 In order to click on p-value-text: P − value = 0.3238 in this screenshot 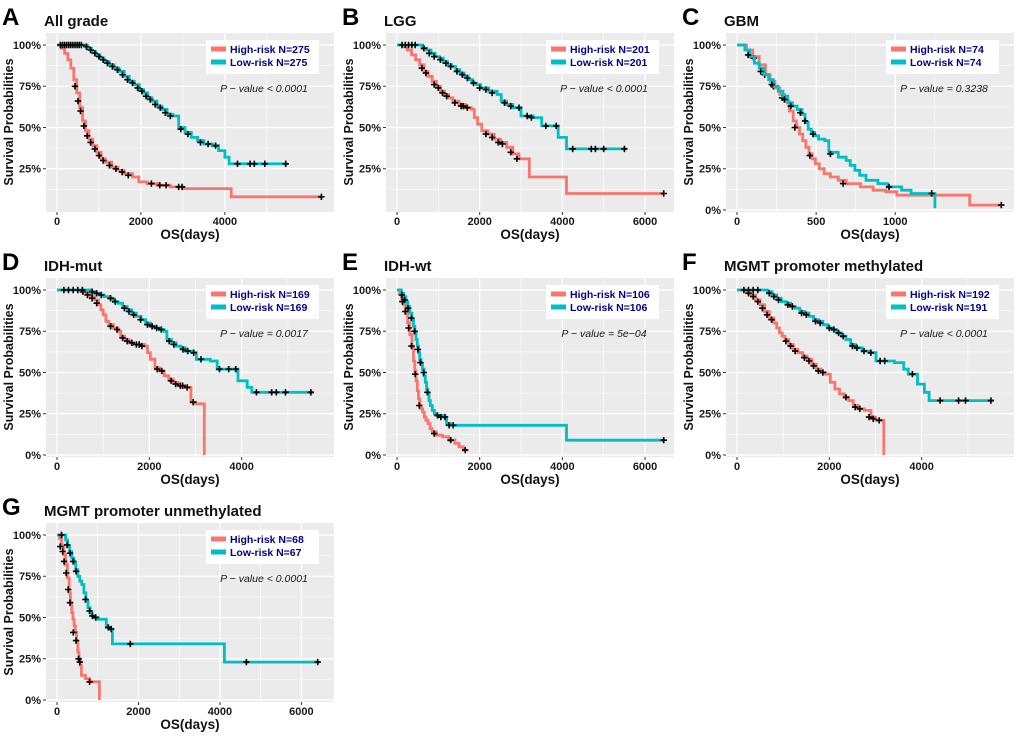, I will do `click(944, 89)`.